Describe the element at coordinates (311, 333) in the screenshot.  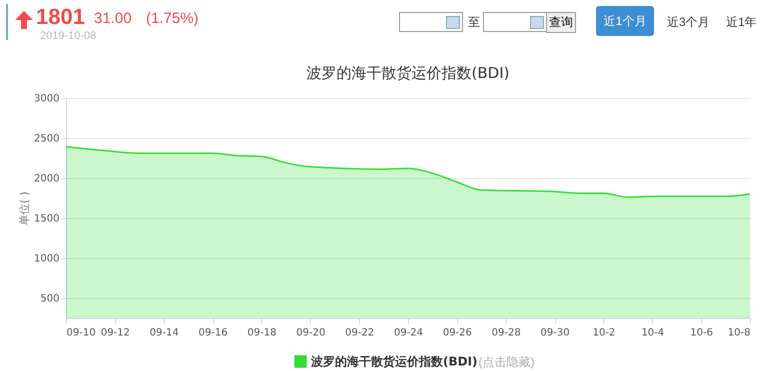
I see `x-tick-label: 09-20` at that location.